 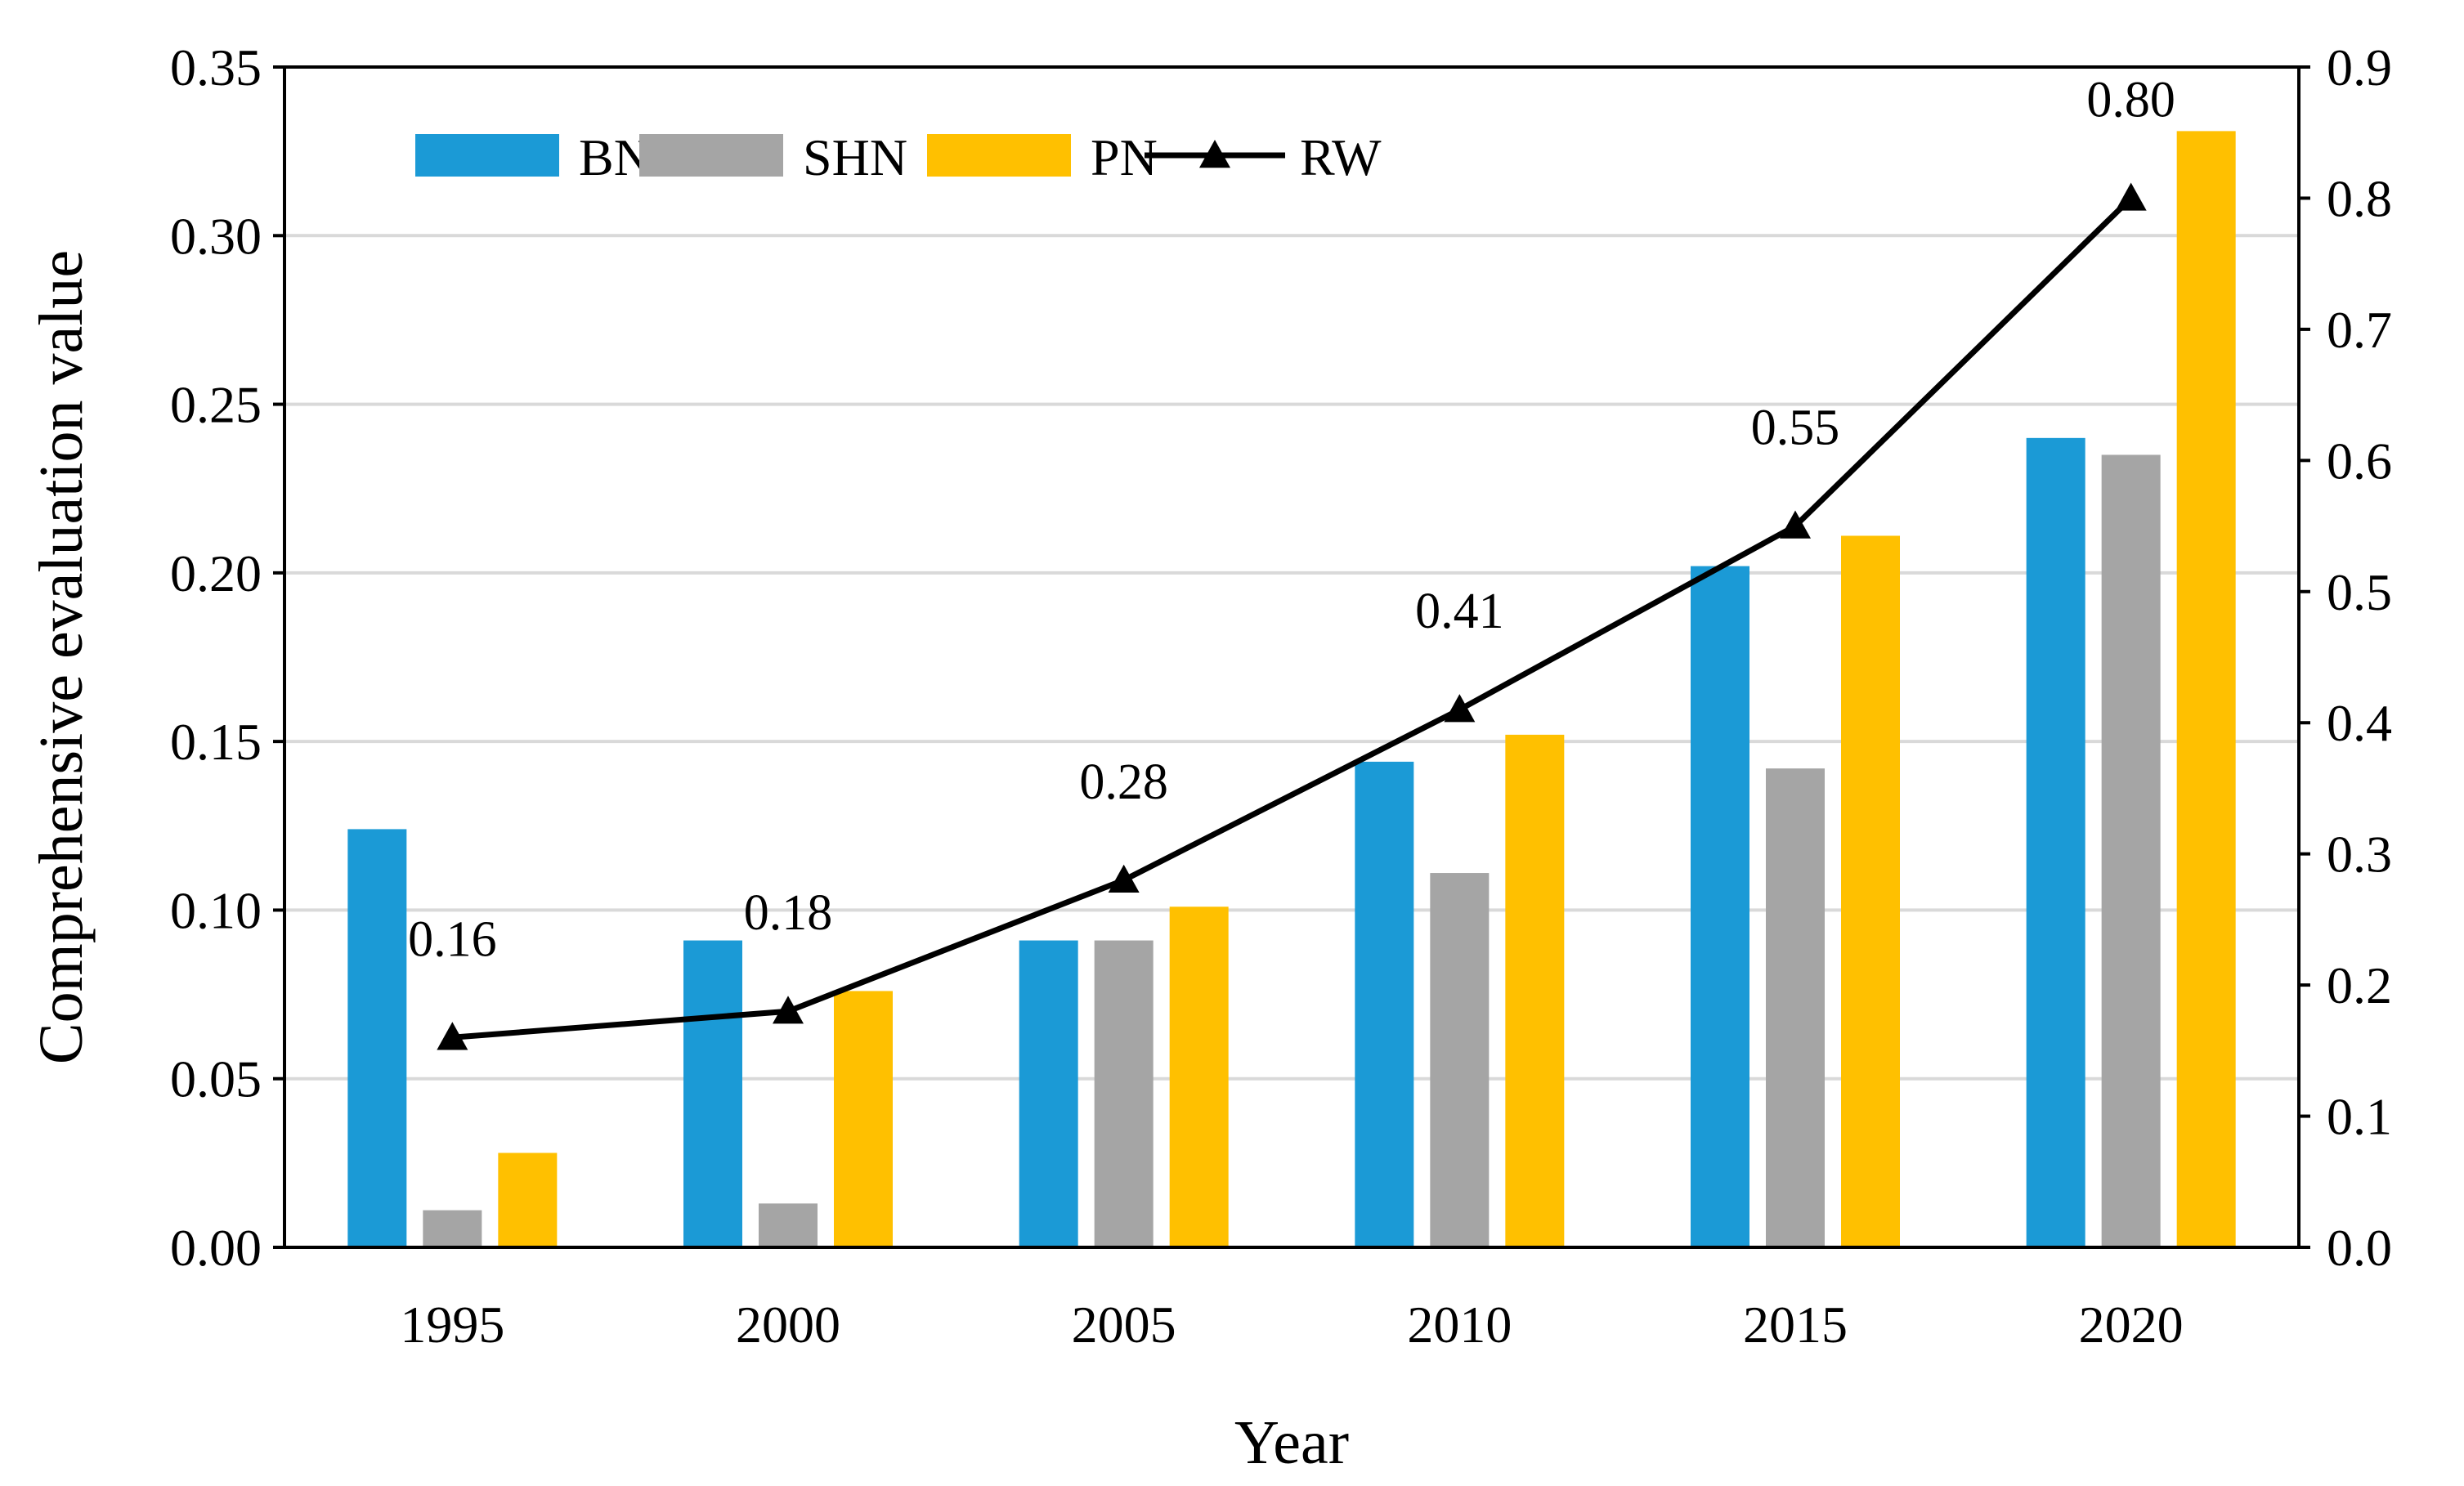 I want to click on bn-legend-swatch, so click(x=487, y=155).